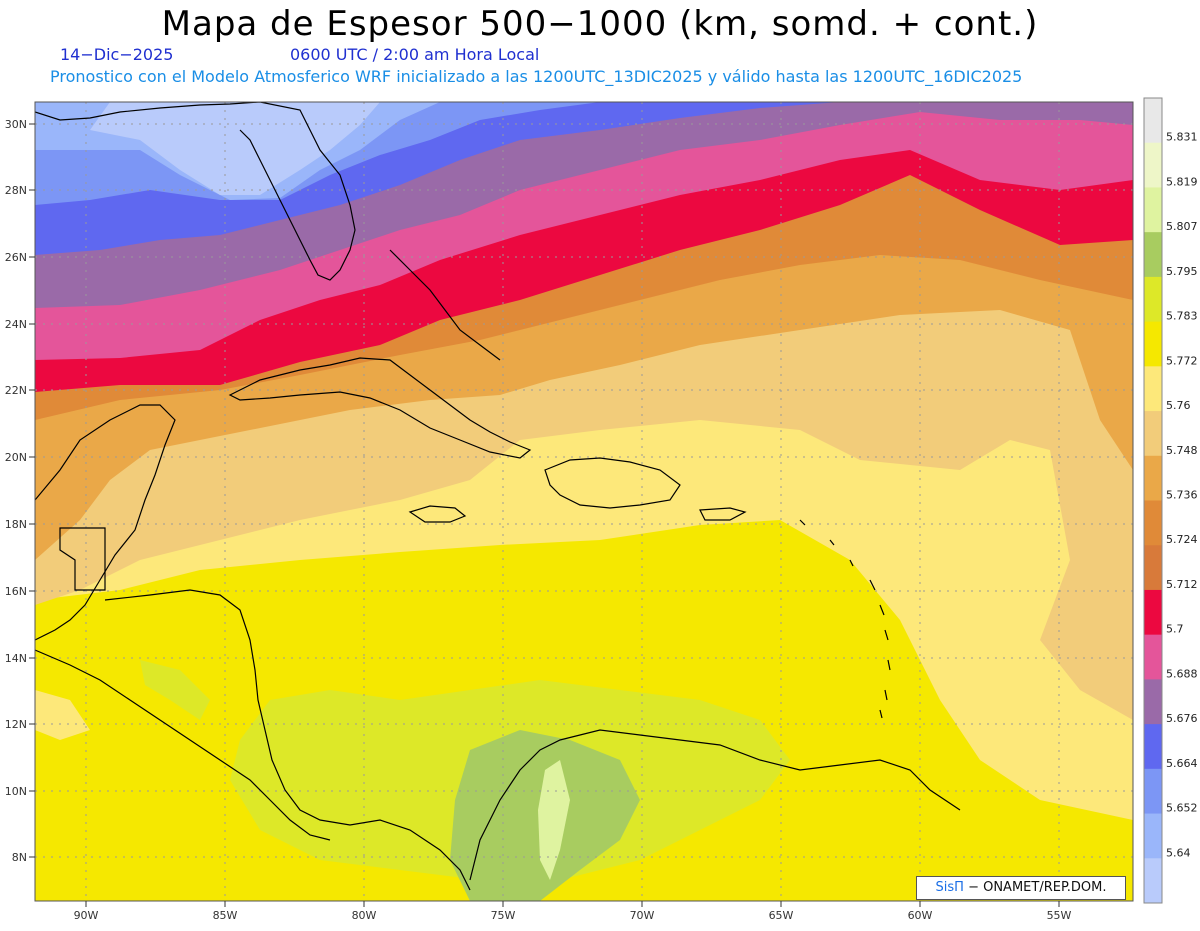 The height and width of the screenshot is (931, 1200). I want to click on colorbar-label: 5.712, so click(1182, 584).